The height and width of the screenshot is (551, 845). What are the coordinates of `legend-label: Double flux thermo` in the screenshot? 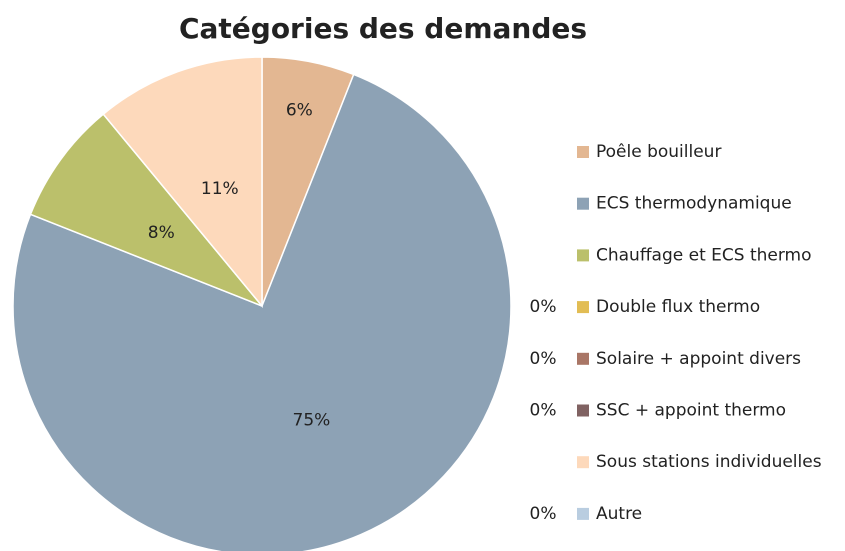 It's located at (678, 307).